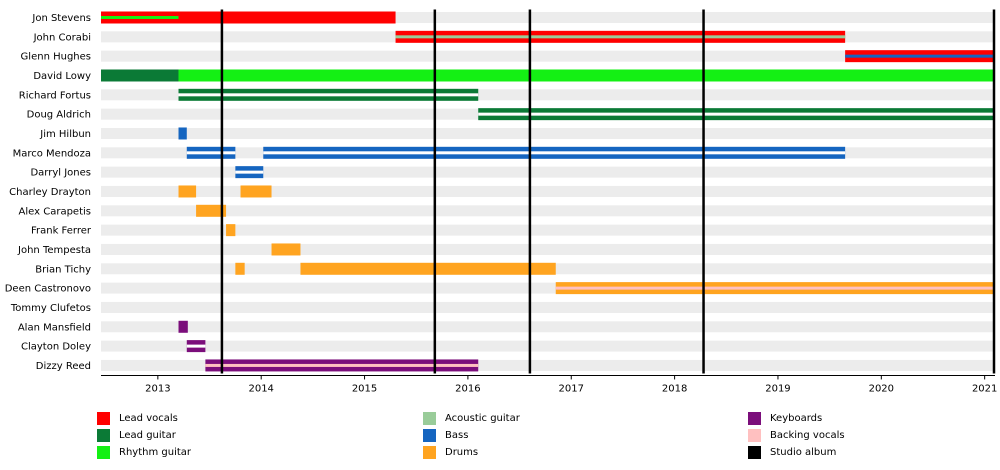 The width and height of the screenshot is (1000, 470). I want to click on member-name: Jon Stevens, so click(61, 18).